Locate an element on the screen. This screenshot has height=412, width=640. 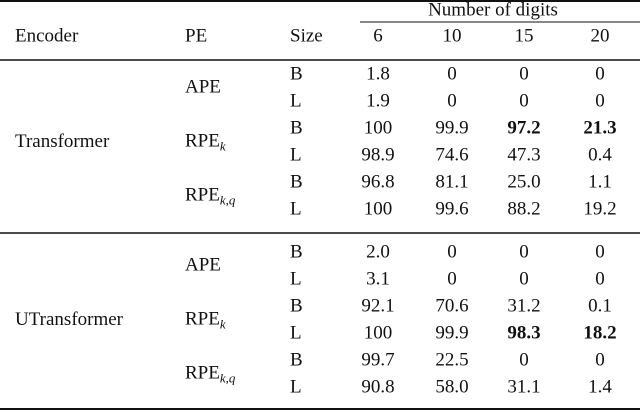
value-cell: 31.2 is located at coordinates (523, 305).